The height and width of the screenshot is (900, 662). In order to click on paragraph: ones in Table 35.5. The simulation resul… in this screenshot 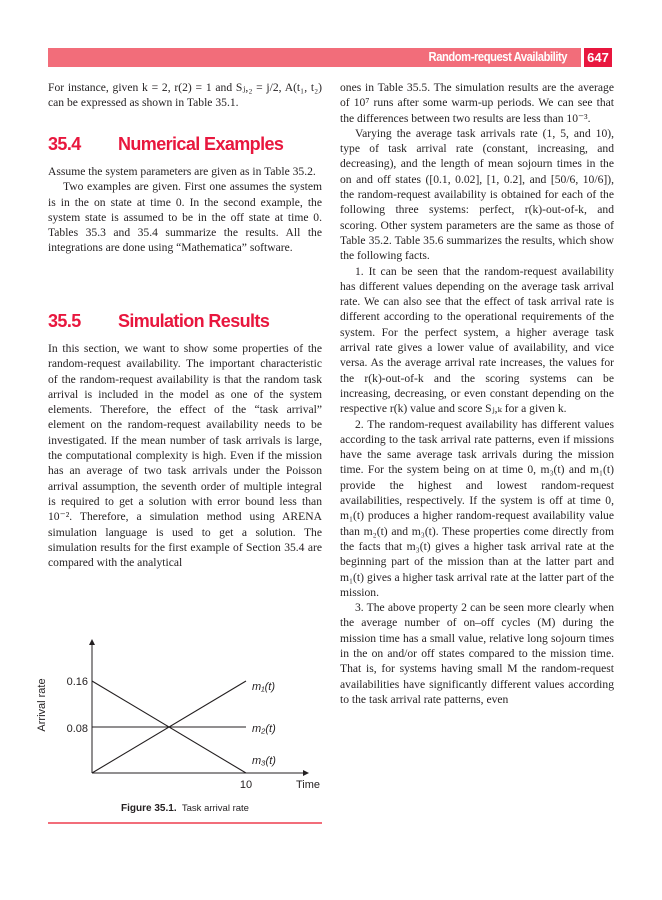, I will do `click(477, 103)`.